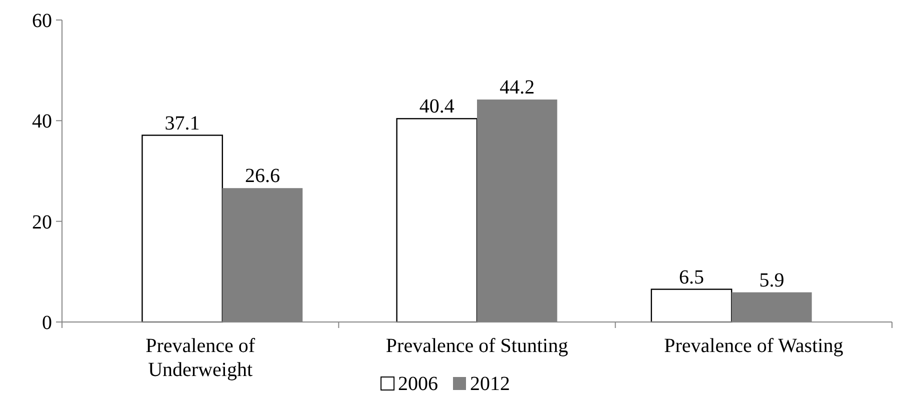  I want to click on data-label: 26.6, so click(262, 176).